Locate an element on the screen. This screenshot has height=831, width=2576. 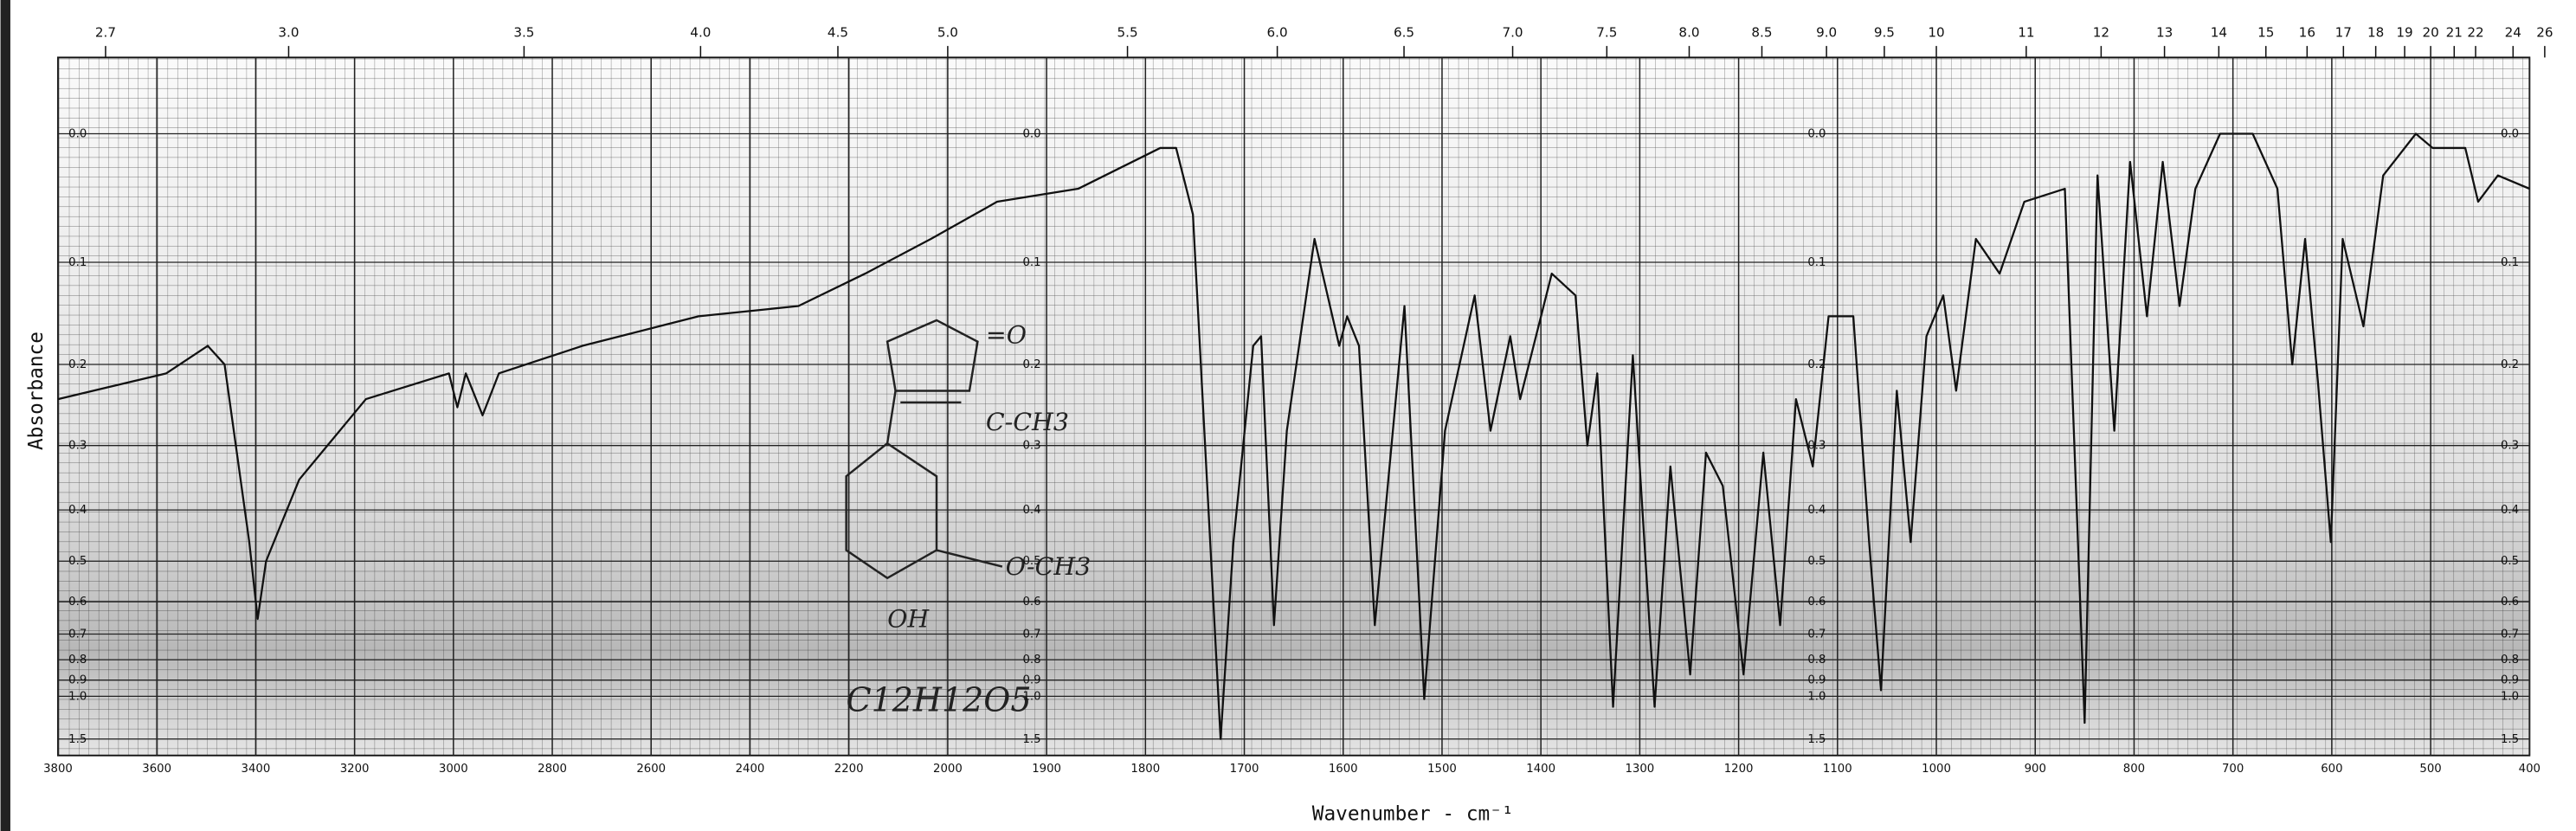
top-tick-label: 13 is located at coordinates (2164, 32).